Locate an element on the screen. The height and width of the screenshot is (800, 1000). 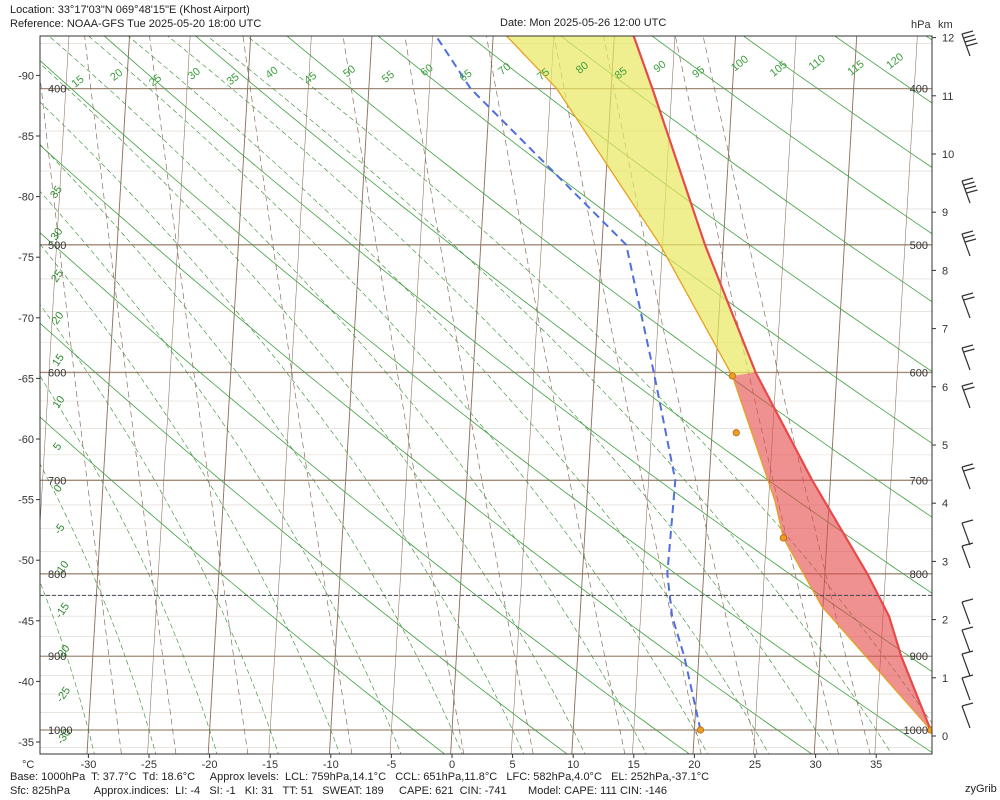
x-tick-label: 0 is located at coordinates (452, 765).